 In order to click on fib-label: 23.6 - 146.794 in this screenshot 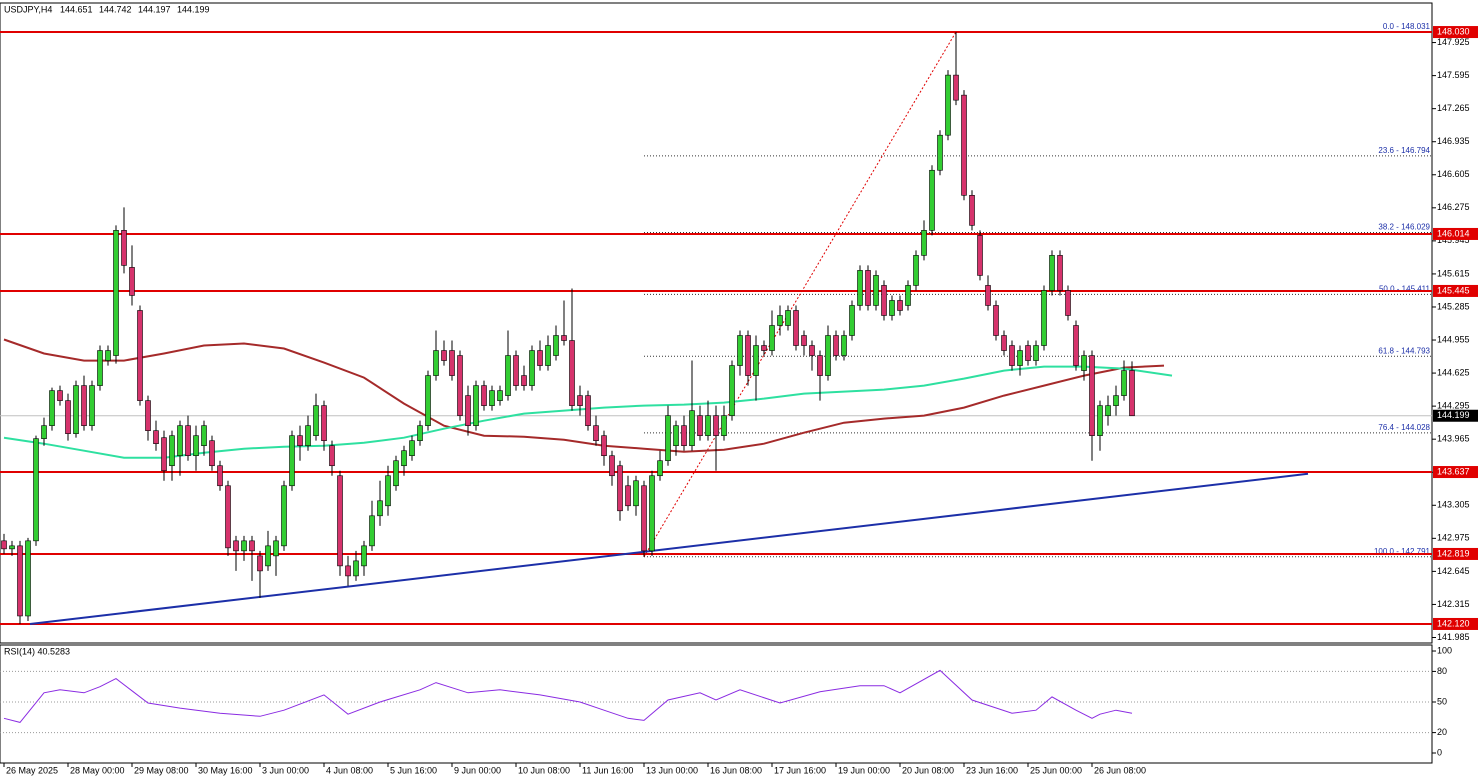, I will do `click(1404, 150)`.